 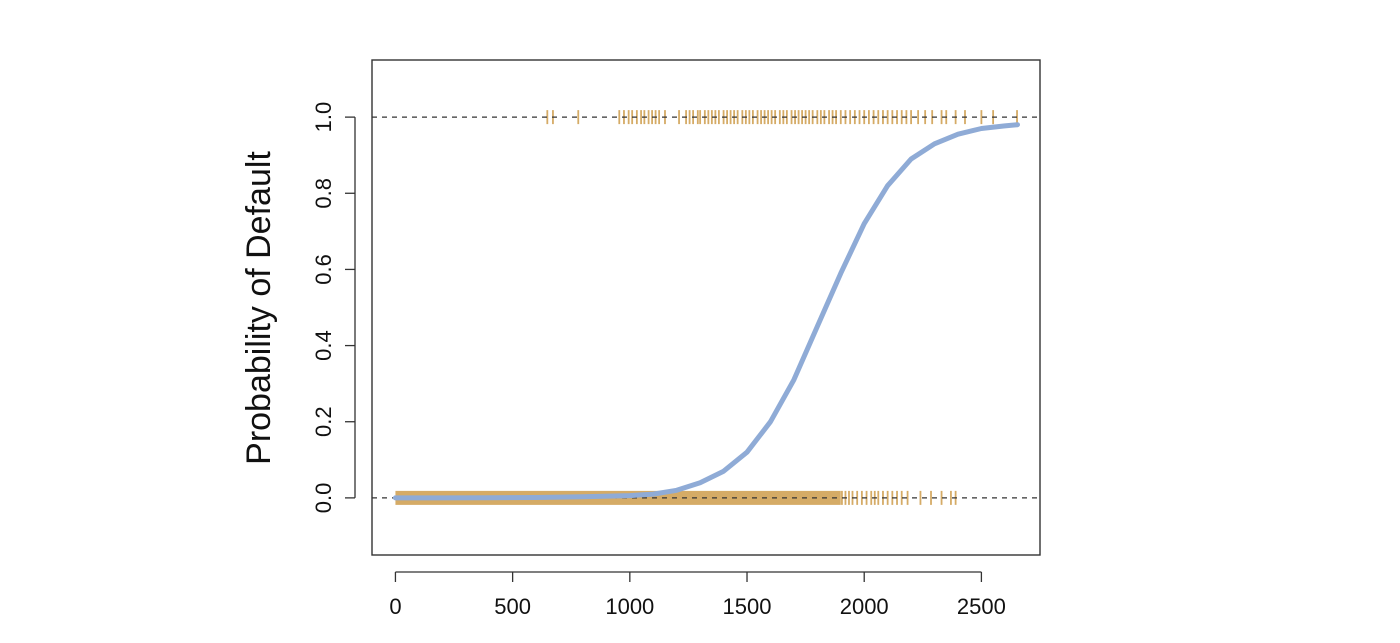 What do you see at coordinates (259, 308) in the screenshot?
I see `y-axis-label: Probability of Default` at bounding box center [259, 308].